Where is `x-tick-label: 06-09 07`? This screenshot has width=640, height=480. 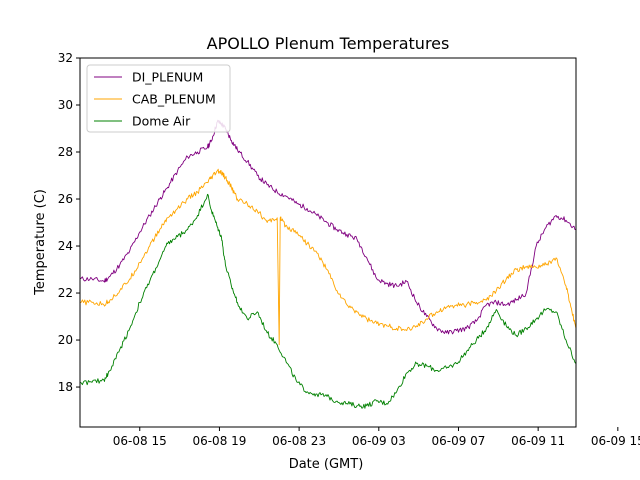 x-tick-label: 06-09 07 is located at coordinates (458, 441).